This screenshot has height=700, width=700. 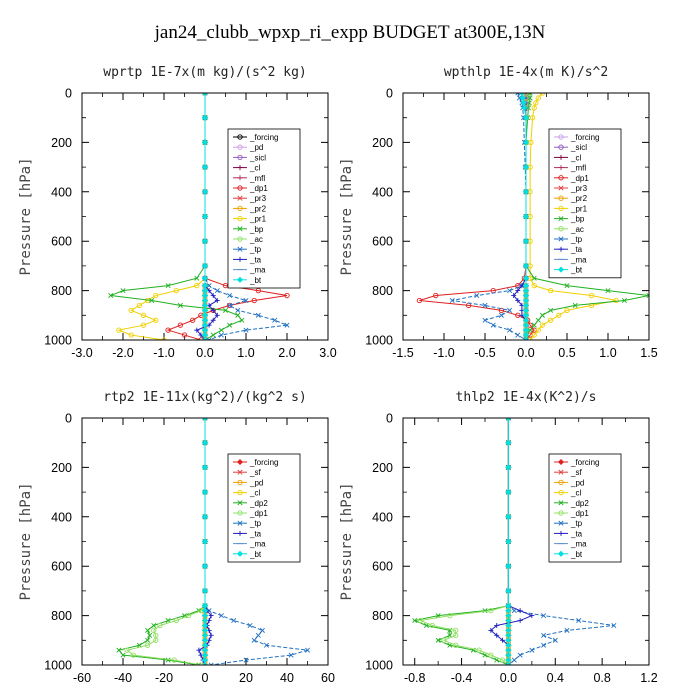 I want to click on series-line-pr1, so click(x=161, y=216).